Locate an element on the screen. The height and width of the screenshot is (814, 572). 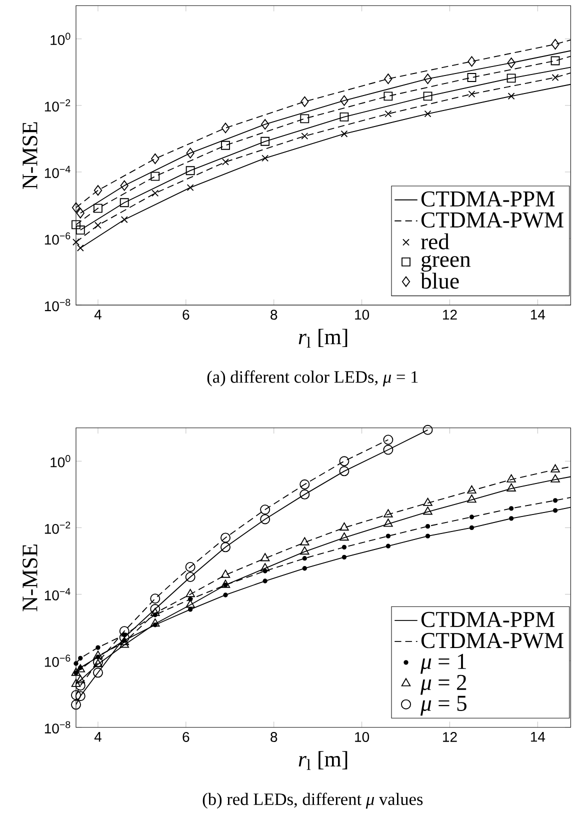
legend-label: μ = 1 is located at coordinates (443, 664).